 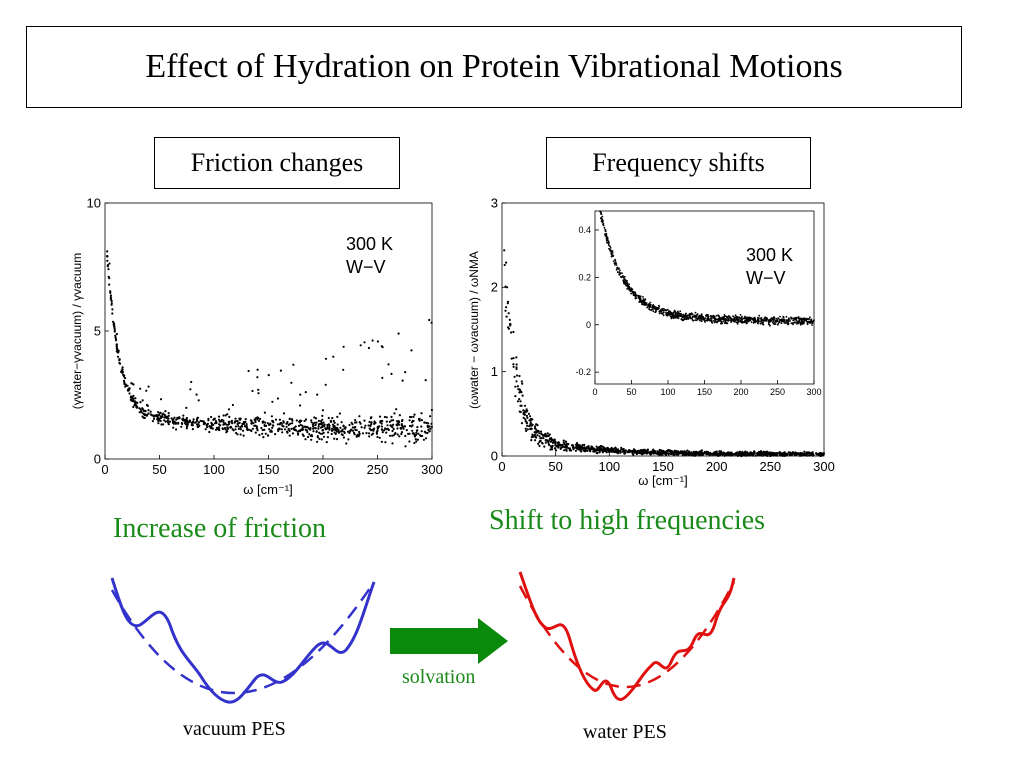 What do you see at coordinates (667, 392) in the screenshot?
I see `x-tick-label: 100` at bounding box center [667, 392].